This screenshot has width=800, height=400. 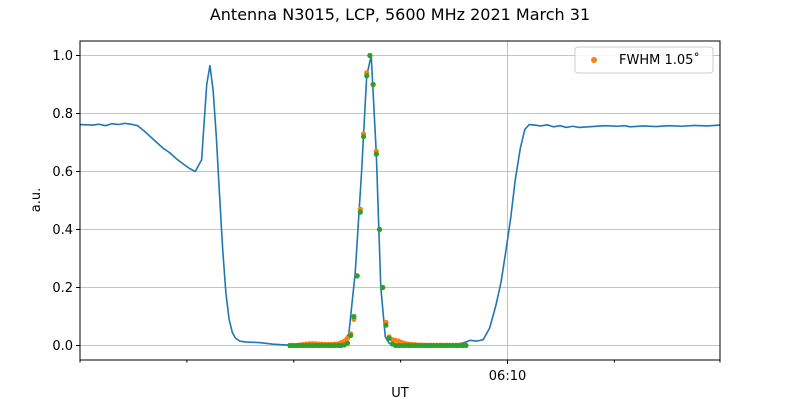 What do you see at coordinates (62, 172) in the screenshot?
I see `y-tick-label: 0.6` at bounding box center [62, 172].